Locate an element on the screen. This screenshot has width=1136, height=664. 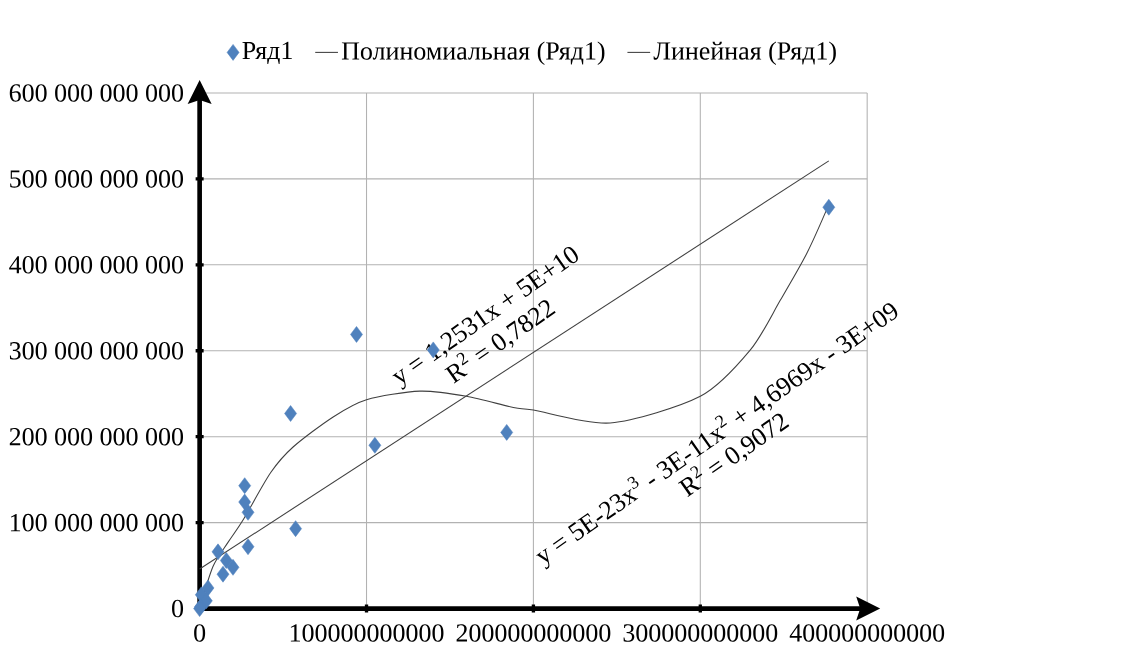
y-tick-label: 300 000 000 000 is located at coordinates (96, 351).